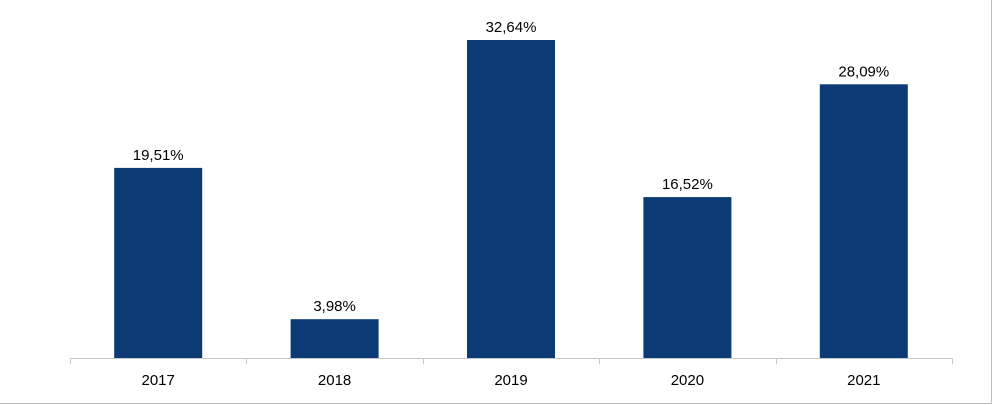  What do you see at coordinates (158, 155) in the screenshot?
I see `bar-value-label: 19,51%` at bounding box center [158, 155].